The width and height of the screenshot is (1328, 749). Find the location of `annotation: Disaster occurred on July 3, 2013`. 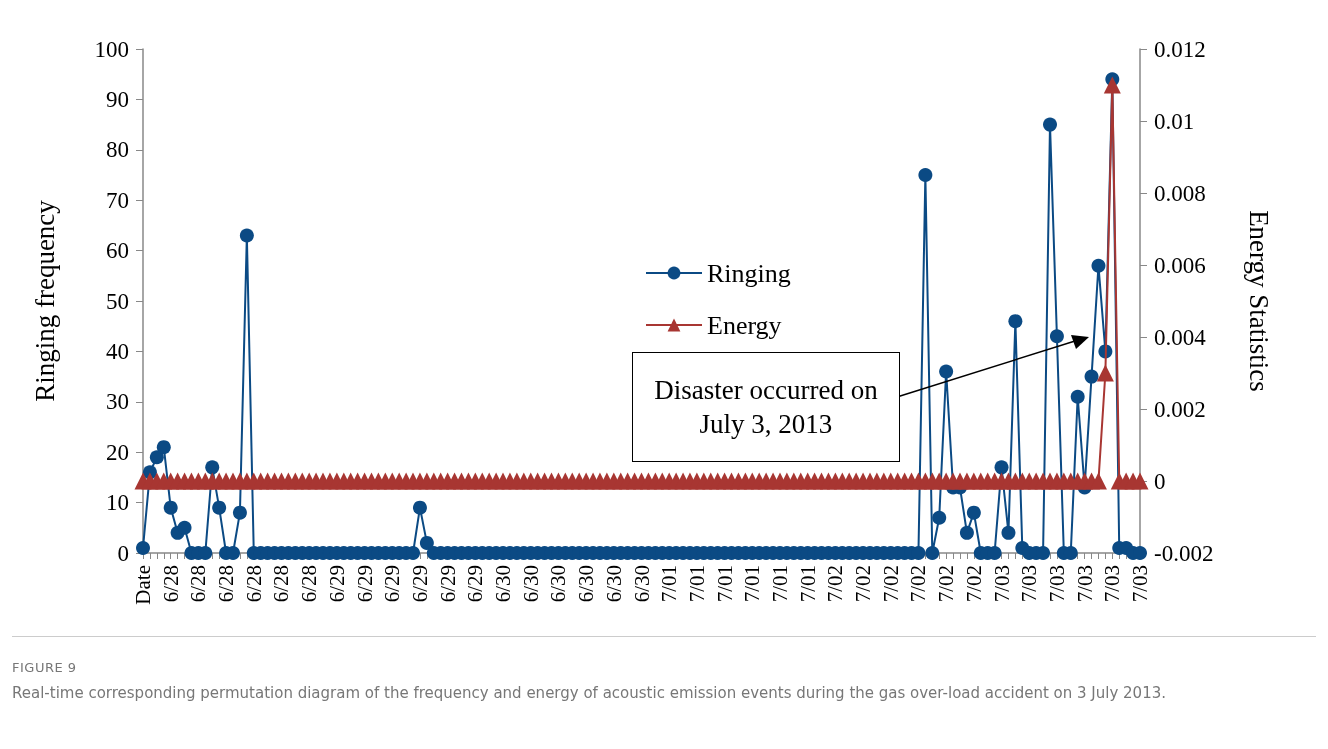

annotation: Disaster occurred on July 3, 2013 is located at coordinates (766, 407).